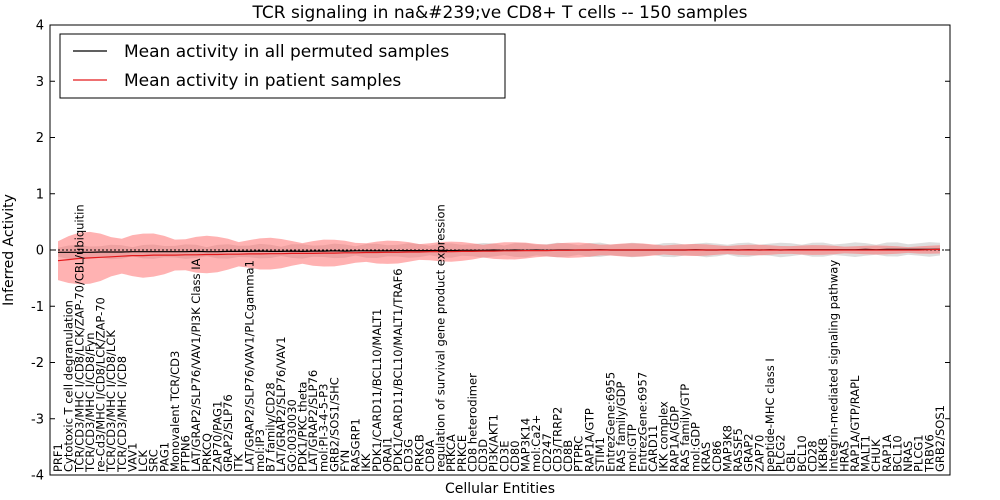  I want to click on category-label: PTPN6, so click(186, 453).